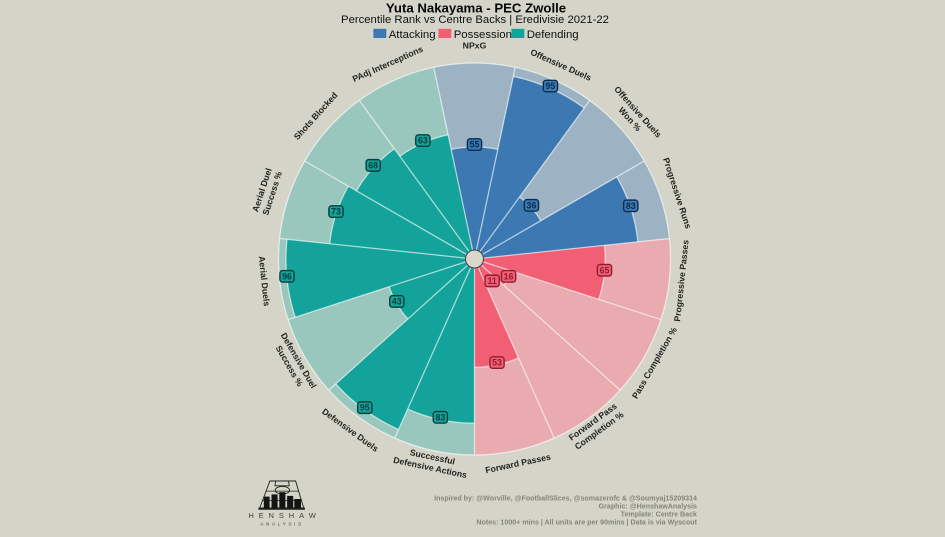 The image size is (945, 537). I want to click on svg-text: 73, so click(336, 212).